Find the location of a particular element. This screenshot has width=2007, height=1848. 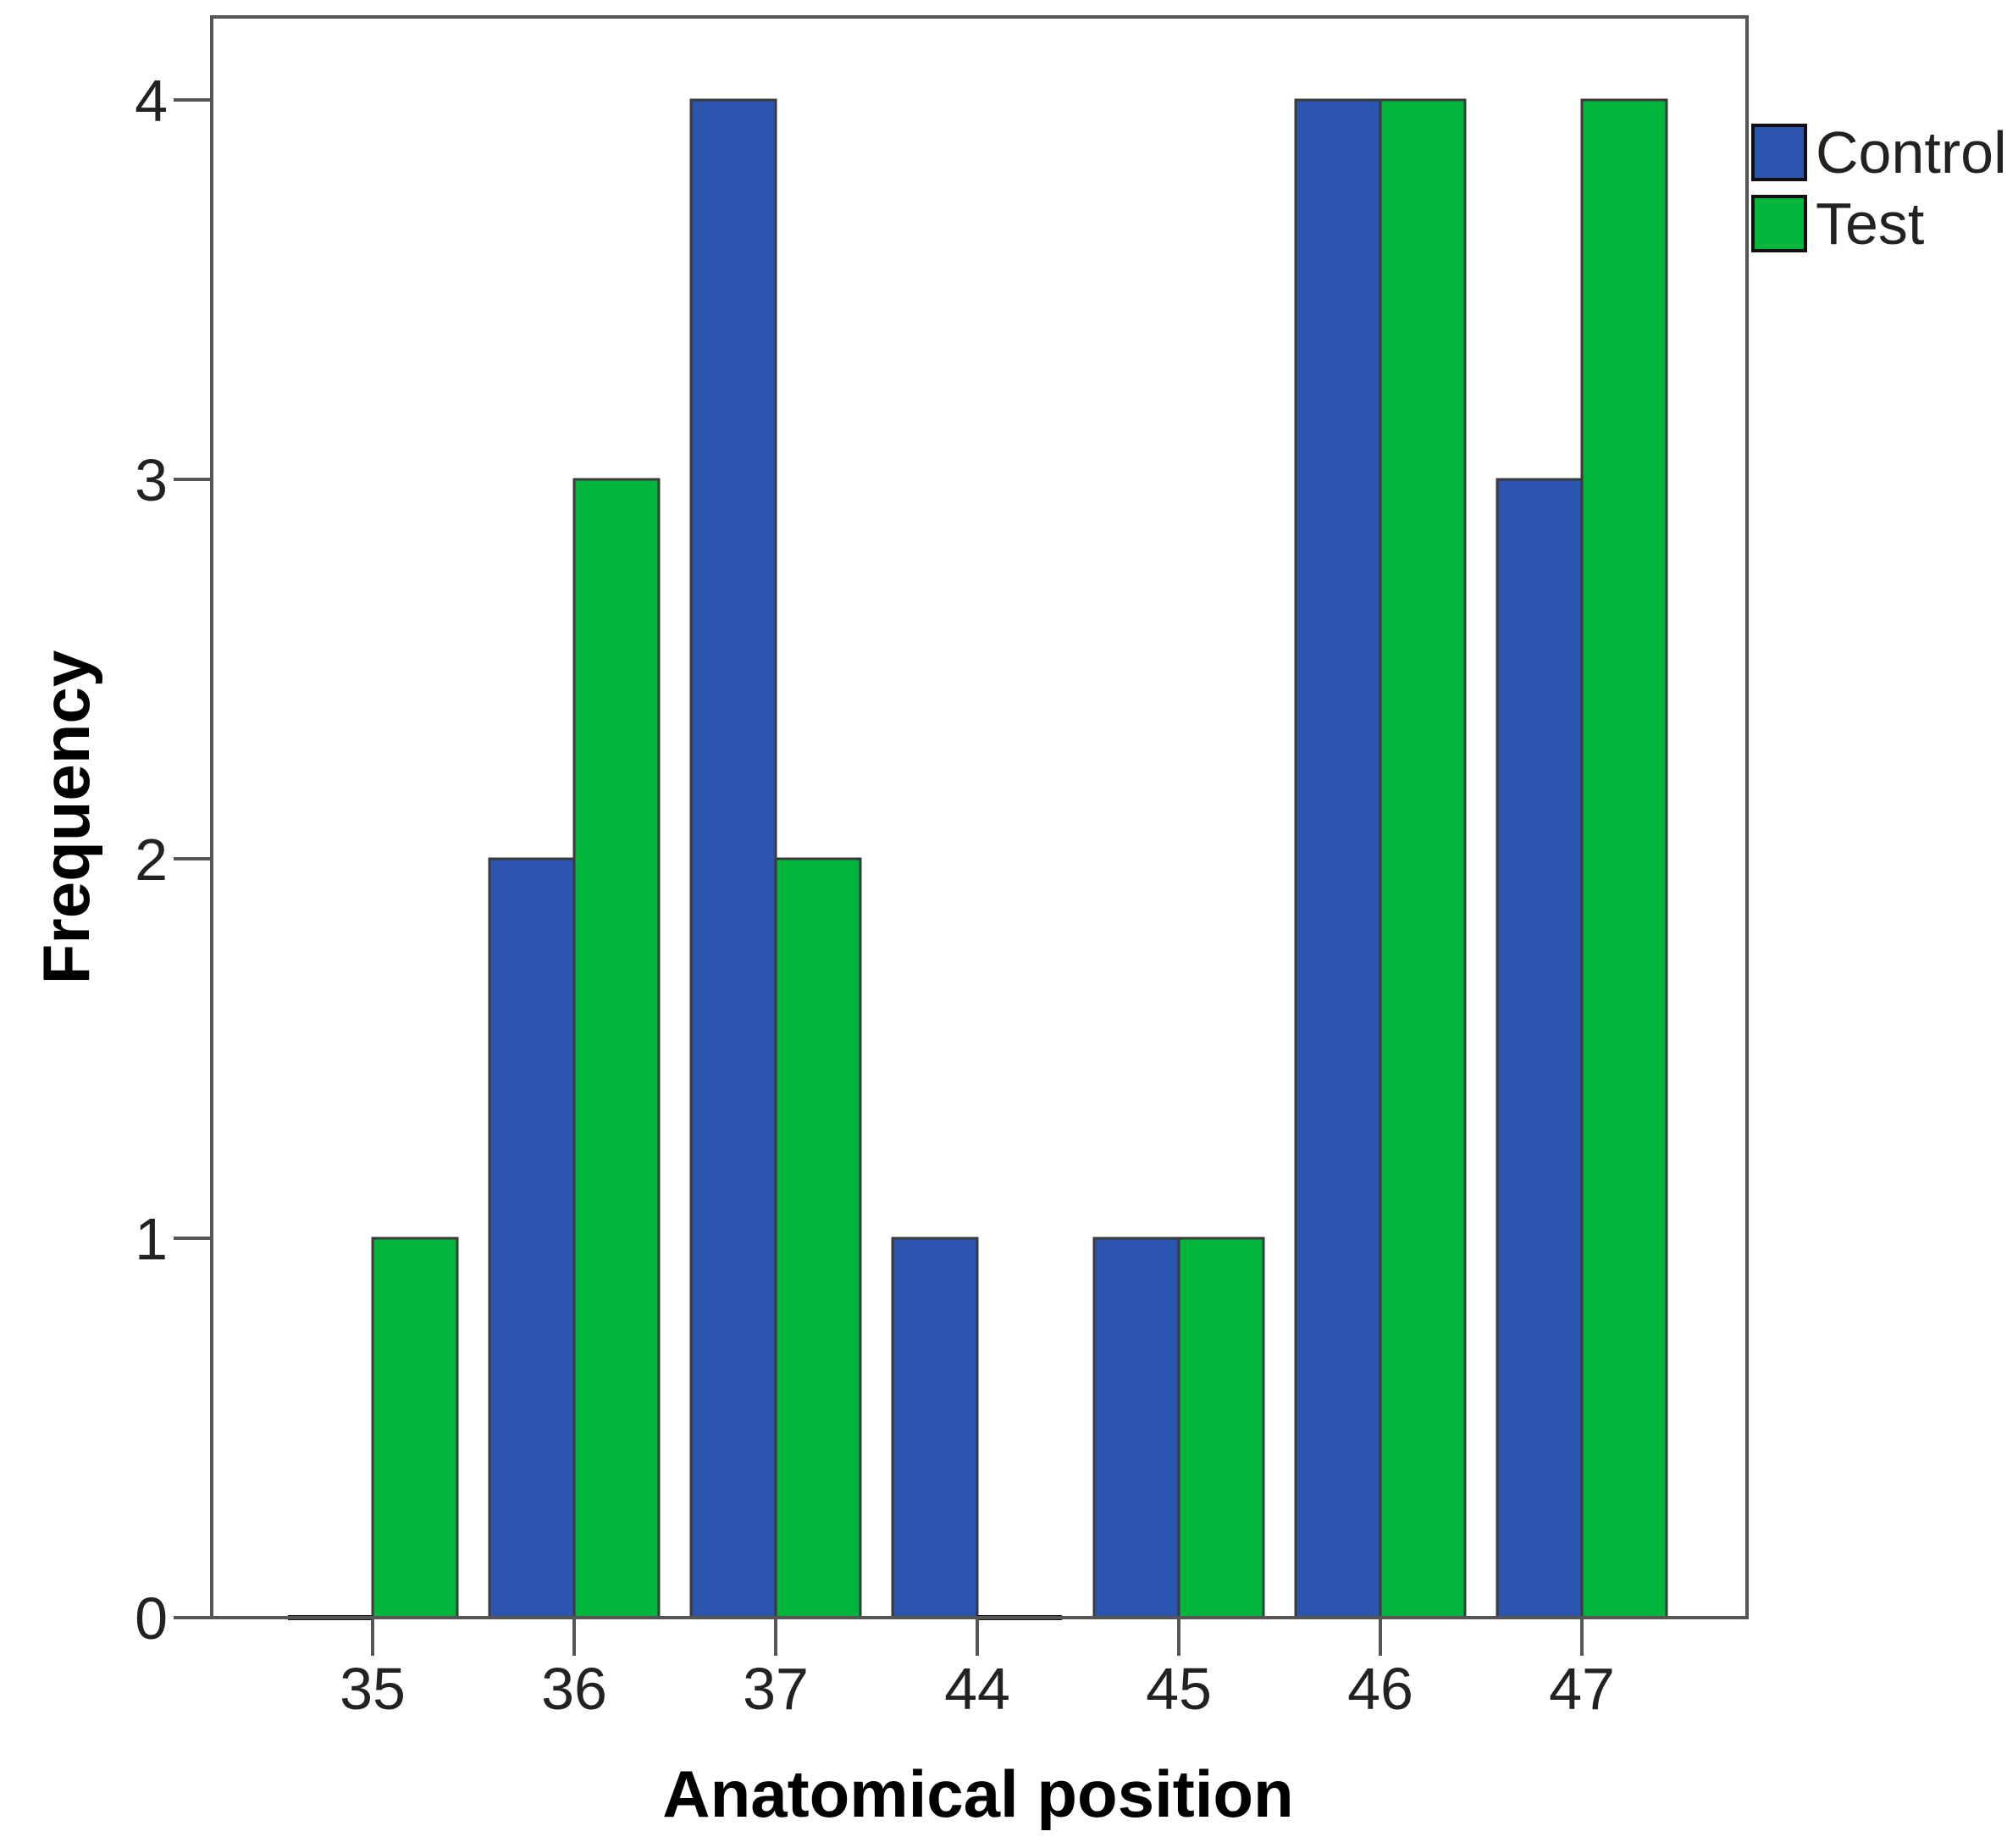

y-tick-label: 2 is located at coordinates (151, 860).